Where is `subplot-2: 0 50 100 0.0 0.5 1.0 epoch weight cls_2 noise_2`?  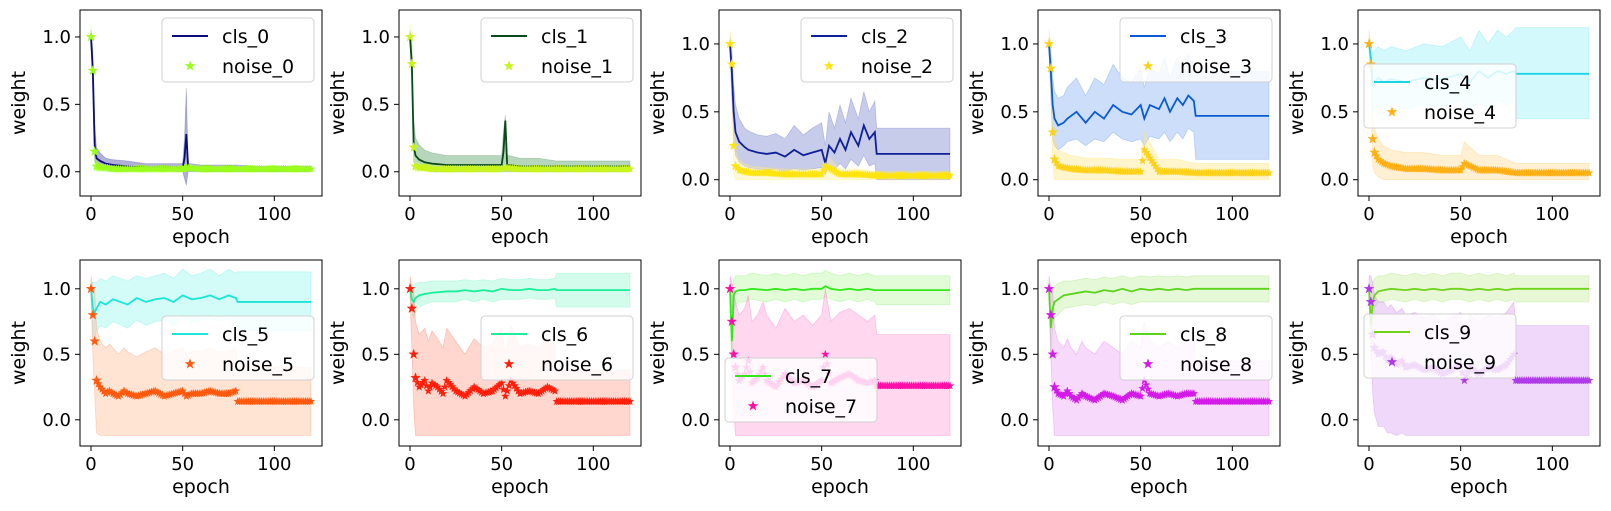
subplot-2: 0 50 100 0.0 0.5 1.0 epoch weight cls_2 noise_2 is located at coordinates (804, 128).